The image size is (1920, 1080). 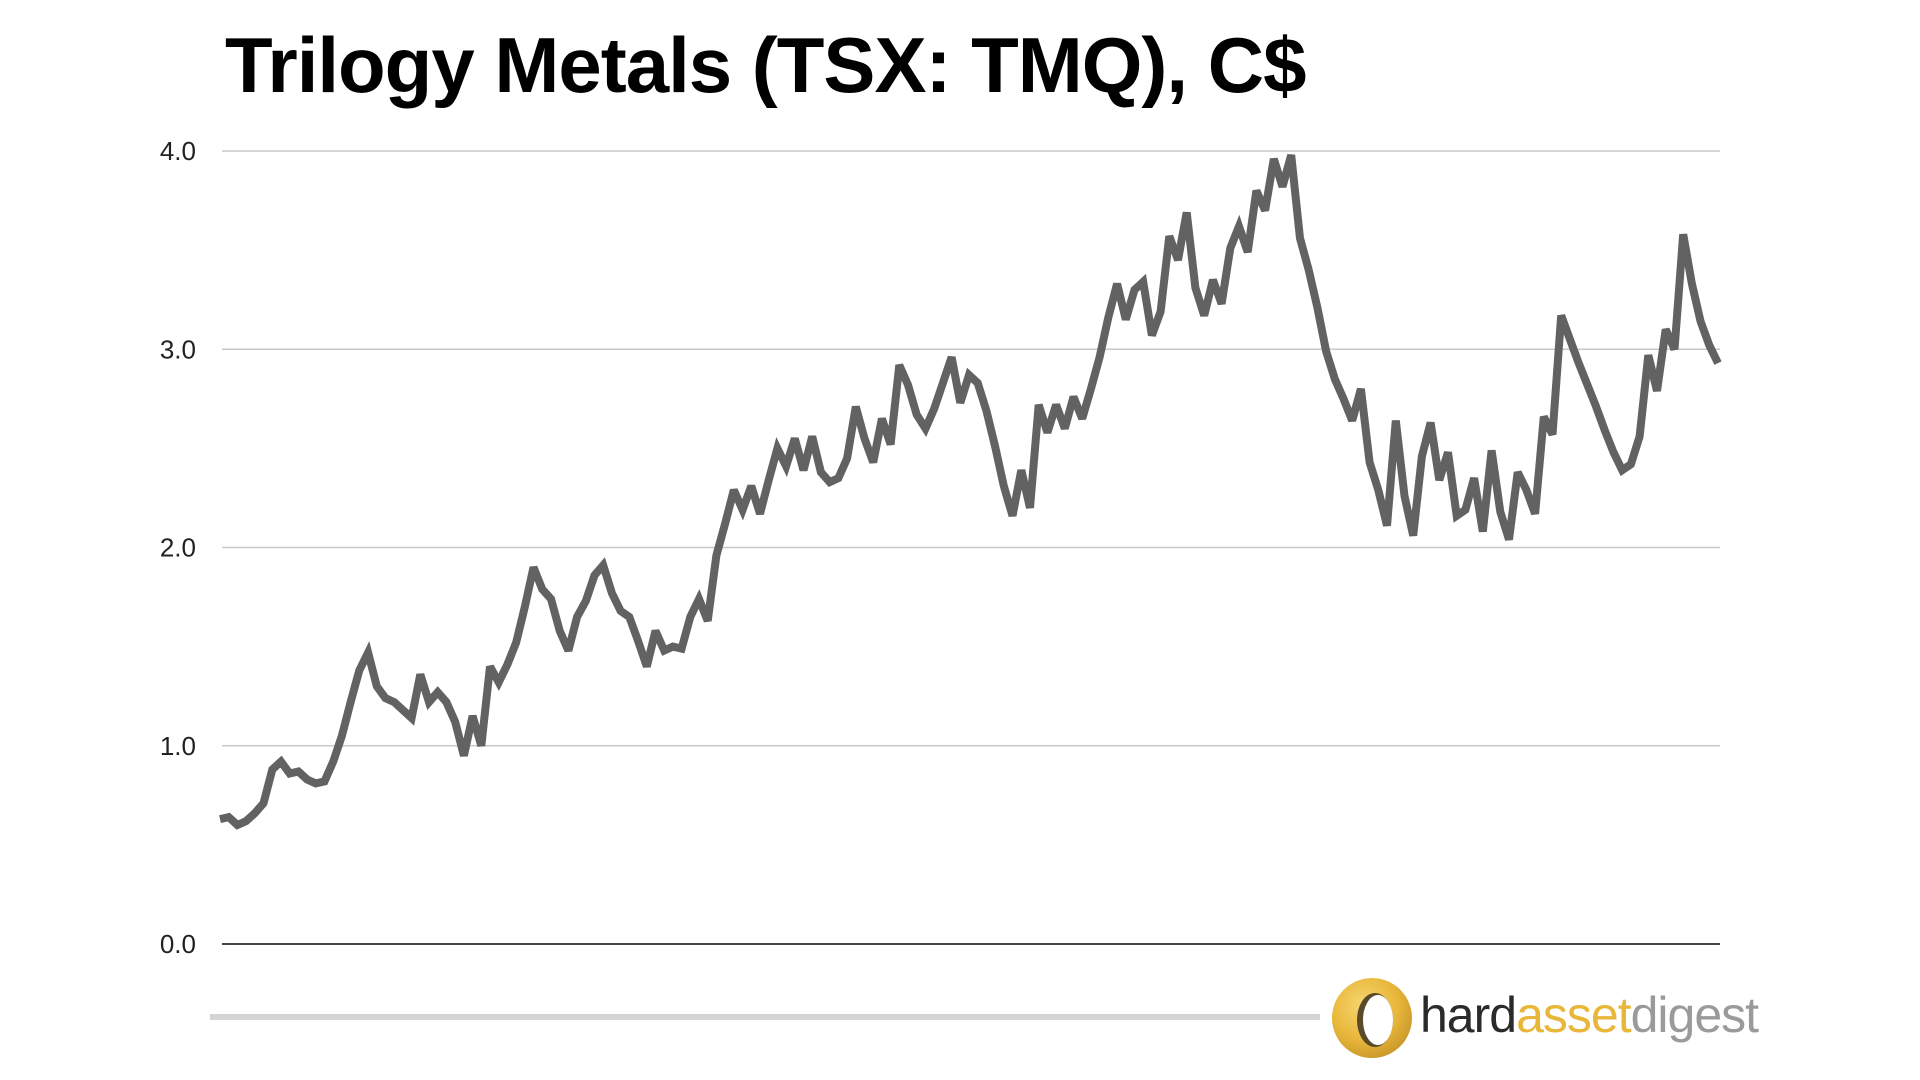 What do you see at coordinates (178, 349) in the screenshot?
I see `y-tick-label: 3.0` at bounding box center [178, 349].